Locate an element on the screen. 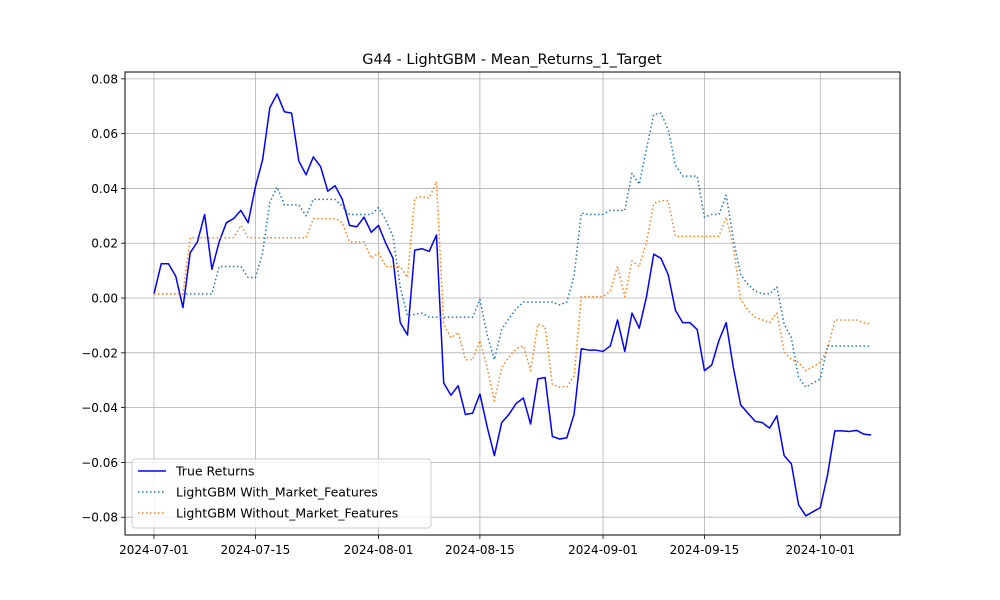 The image size is (1000, 600). chart-title: G44 - LightGBM - Mean_Returns_1_Target is located at coordinates (512, 60).